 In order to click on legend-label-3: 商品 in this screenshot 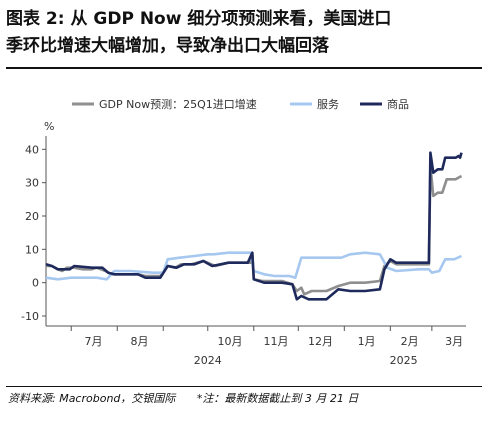, I will do `click(398, 104)`.